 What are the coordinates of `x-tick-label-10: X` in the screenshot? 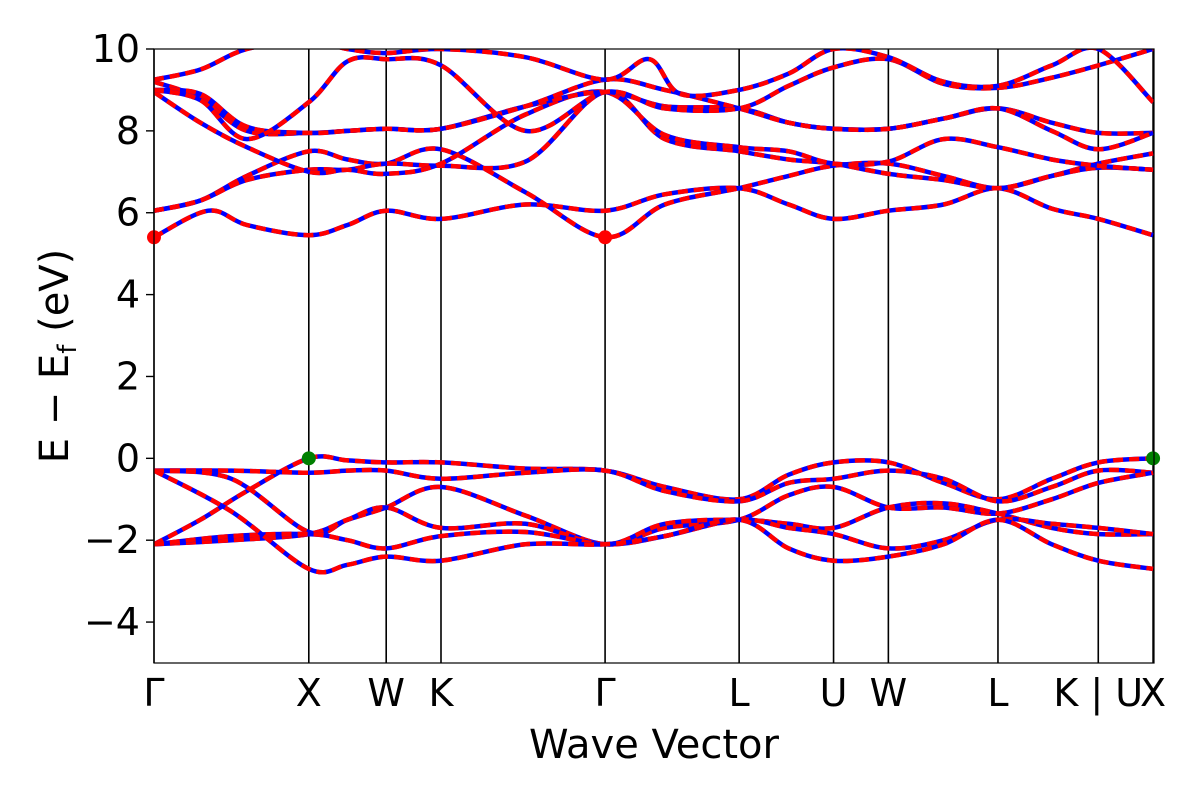 It's located at (1153, 693).